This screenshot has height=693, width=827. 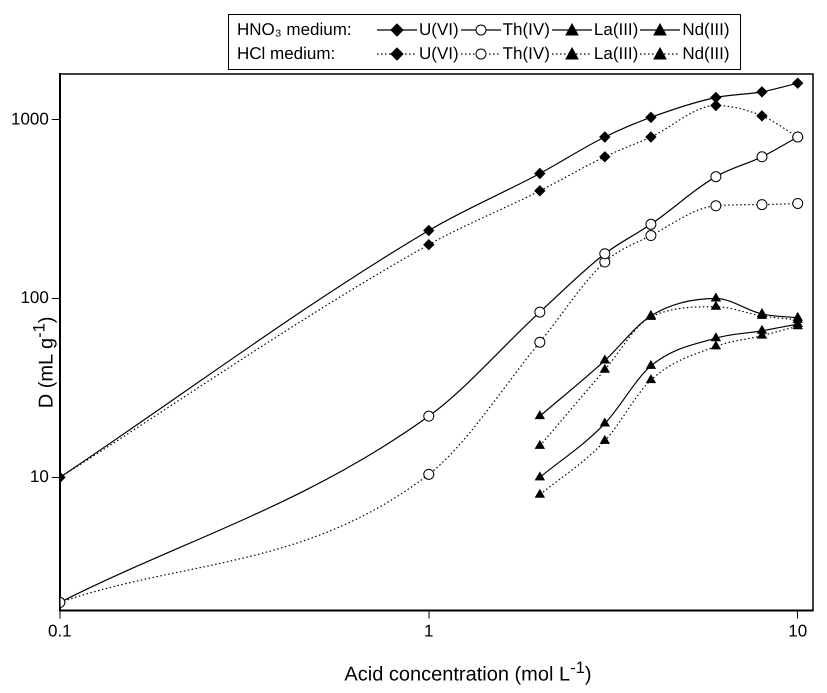 What do you see at coordinates (29, 118) in the screenshot?
I see `y-tick-label: 1000` at bounding box center [29, 118].